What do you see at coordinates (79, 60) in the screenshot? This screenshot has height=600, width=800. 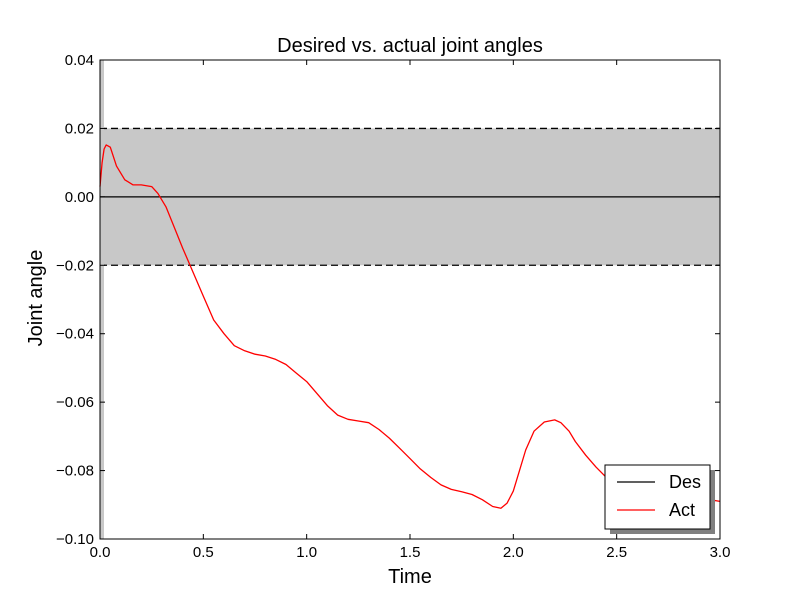 I see `y-tick-label: 0.04` at bounding box center [79, 60].